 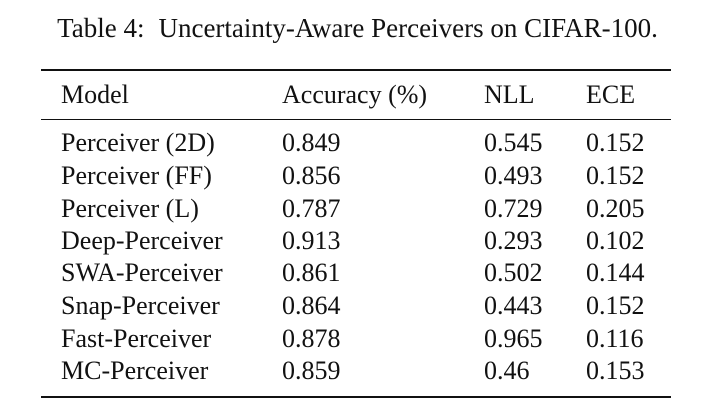 What do you see at coordinates (615, 338) in the screenshot?
I see `cell-ece: 0.116` at bounding box center [615, 338].